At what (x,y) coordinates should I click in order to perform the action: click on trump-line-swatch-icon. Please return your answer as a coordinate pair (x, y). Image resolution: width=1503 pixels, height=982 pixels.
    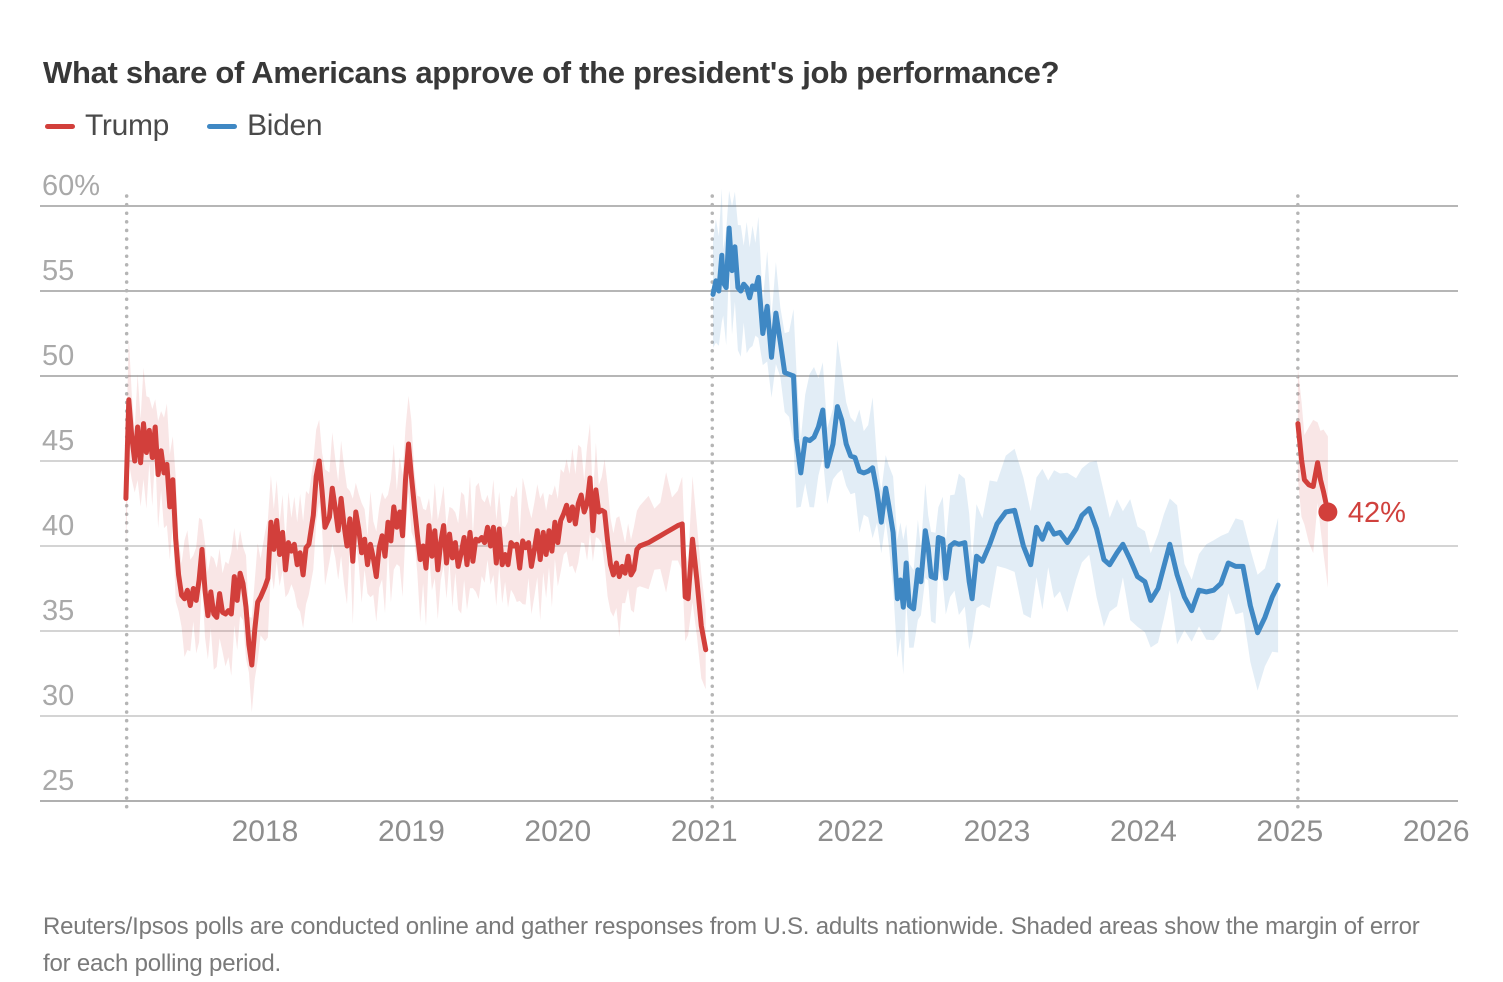
    Looking at the image, I should click on (60, 126).